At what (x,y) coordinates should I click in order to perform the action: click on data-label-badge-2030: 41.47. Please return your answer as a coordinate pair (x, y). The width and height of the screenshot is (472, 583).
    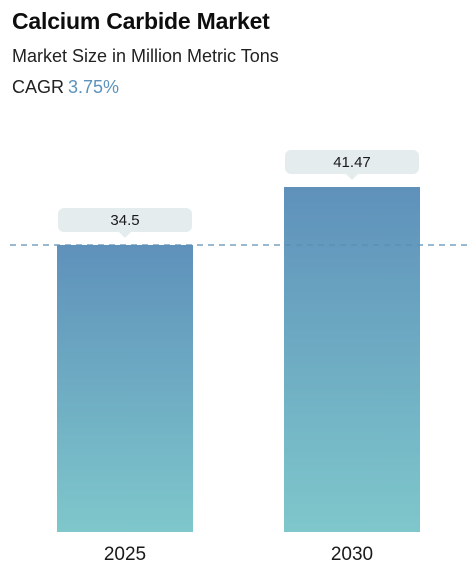
    Looking at the image, I should click on (352, 165).